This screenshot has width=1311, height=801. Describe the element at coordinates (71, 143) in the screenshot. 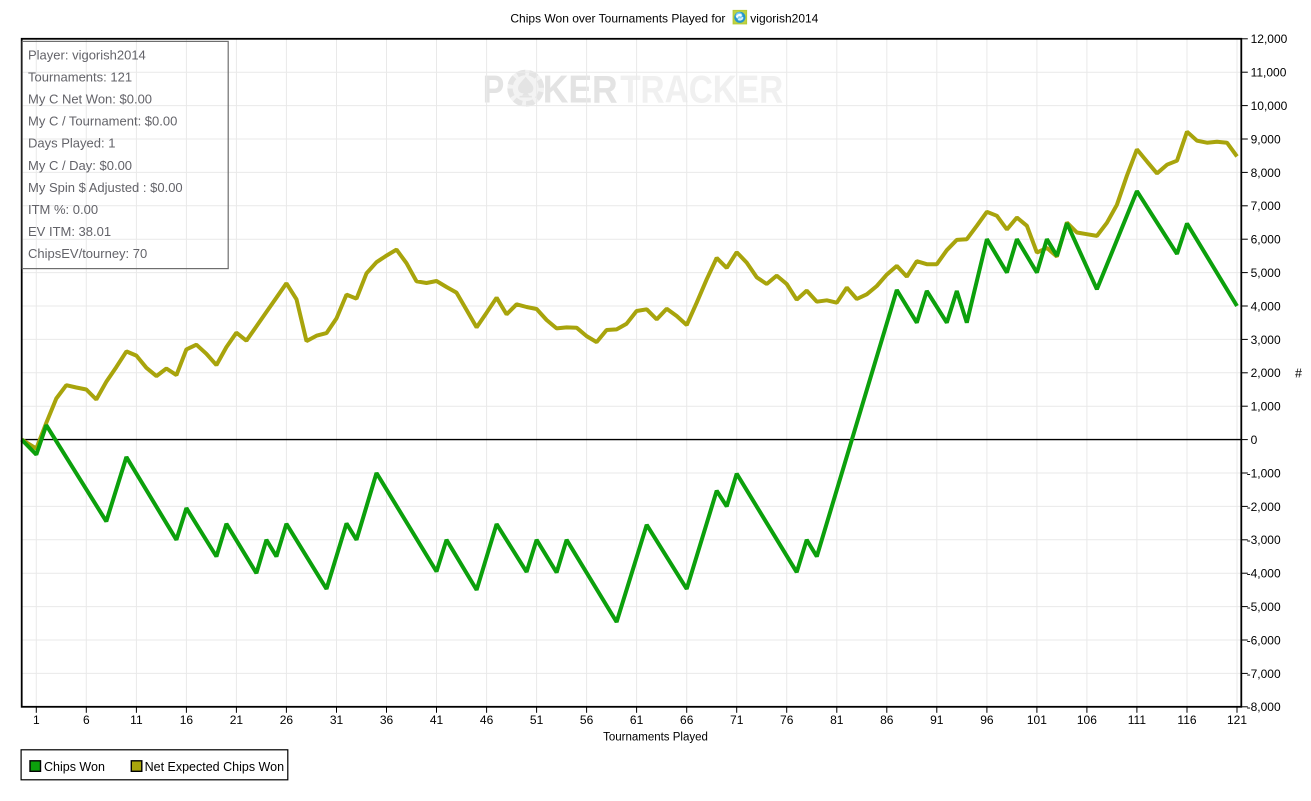

I see `svg-text: Days Played: 1` at that location.